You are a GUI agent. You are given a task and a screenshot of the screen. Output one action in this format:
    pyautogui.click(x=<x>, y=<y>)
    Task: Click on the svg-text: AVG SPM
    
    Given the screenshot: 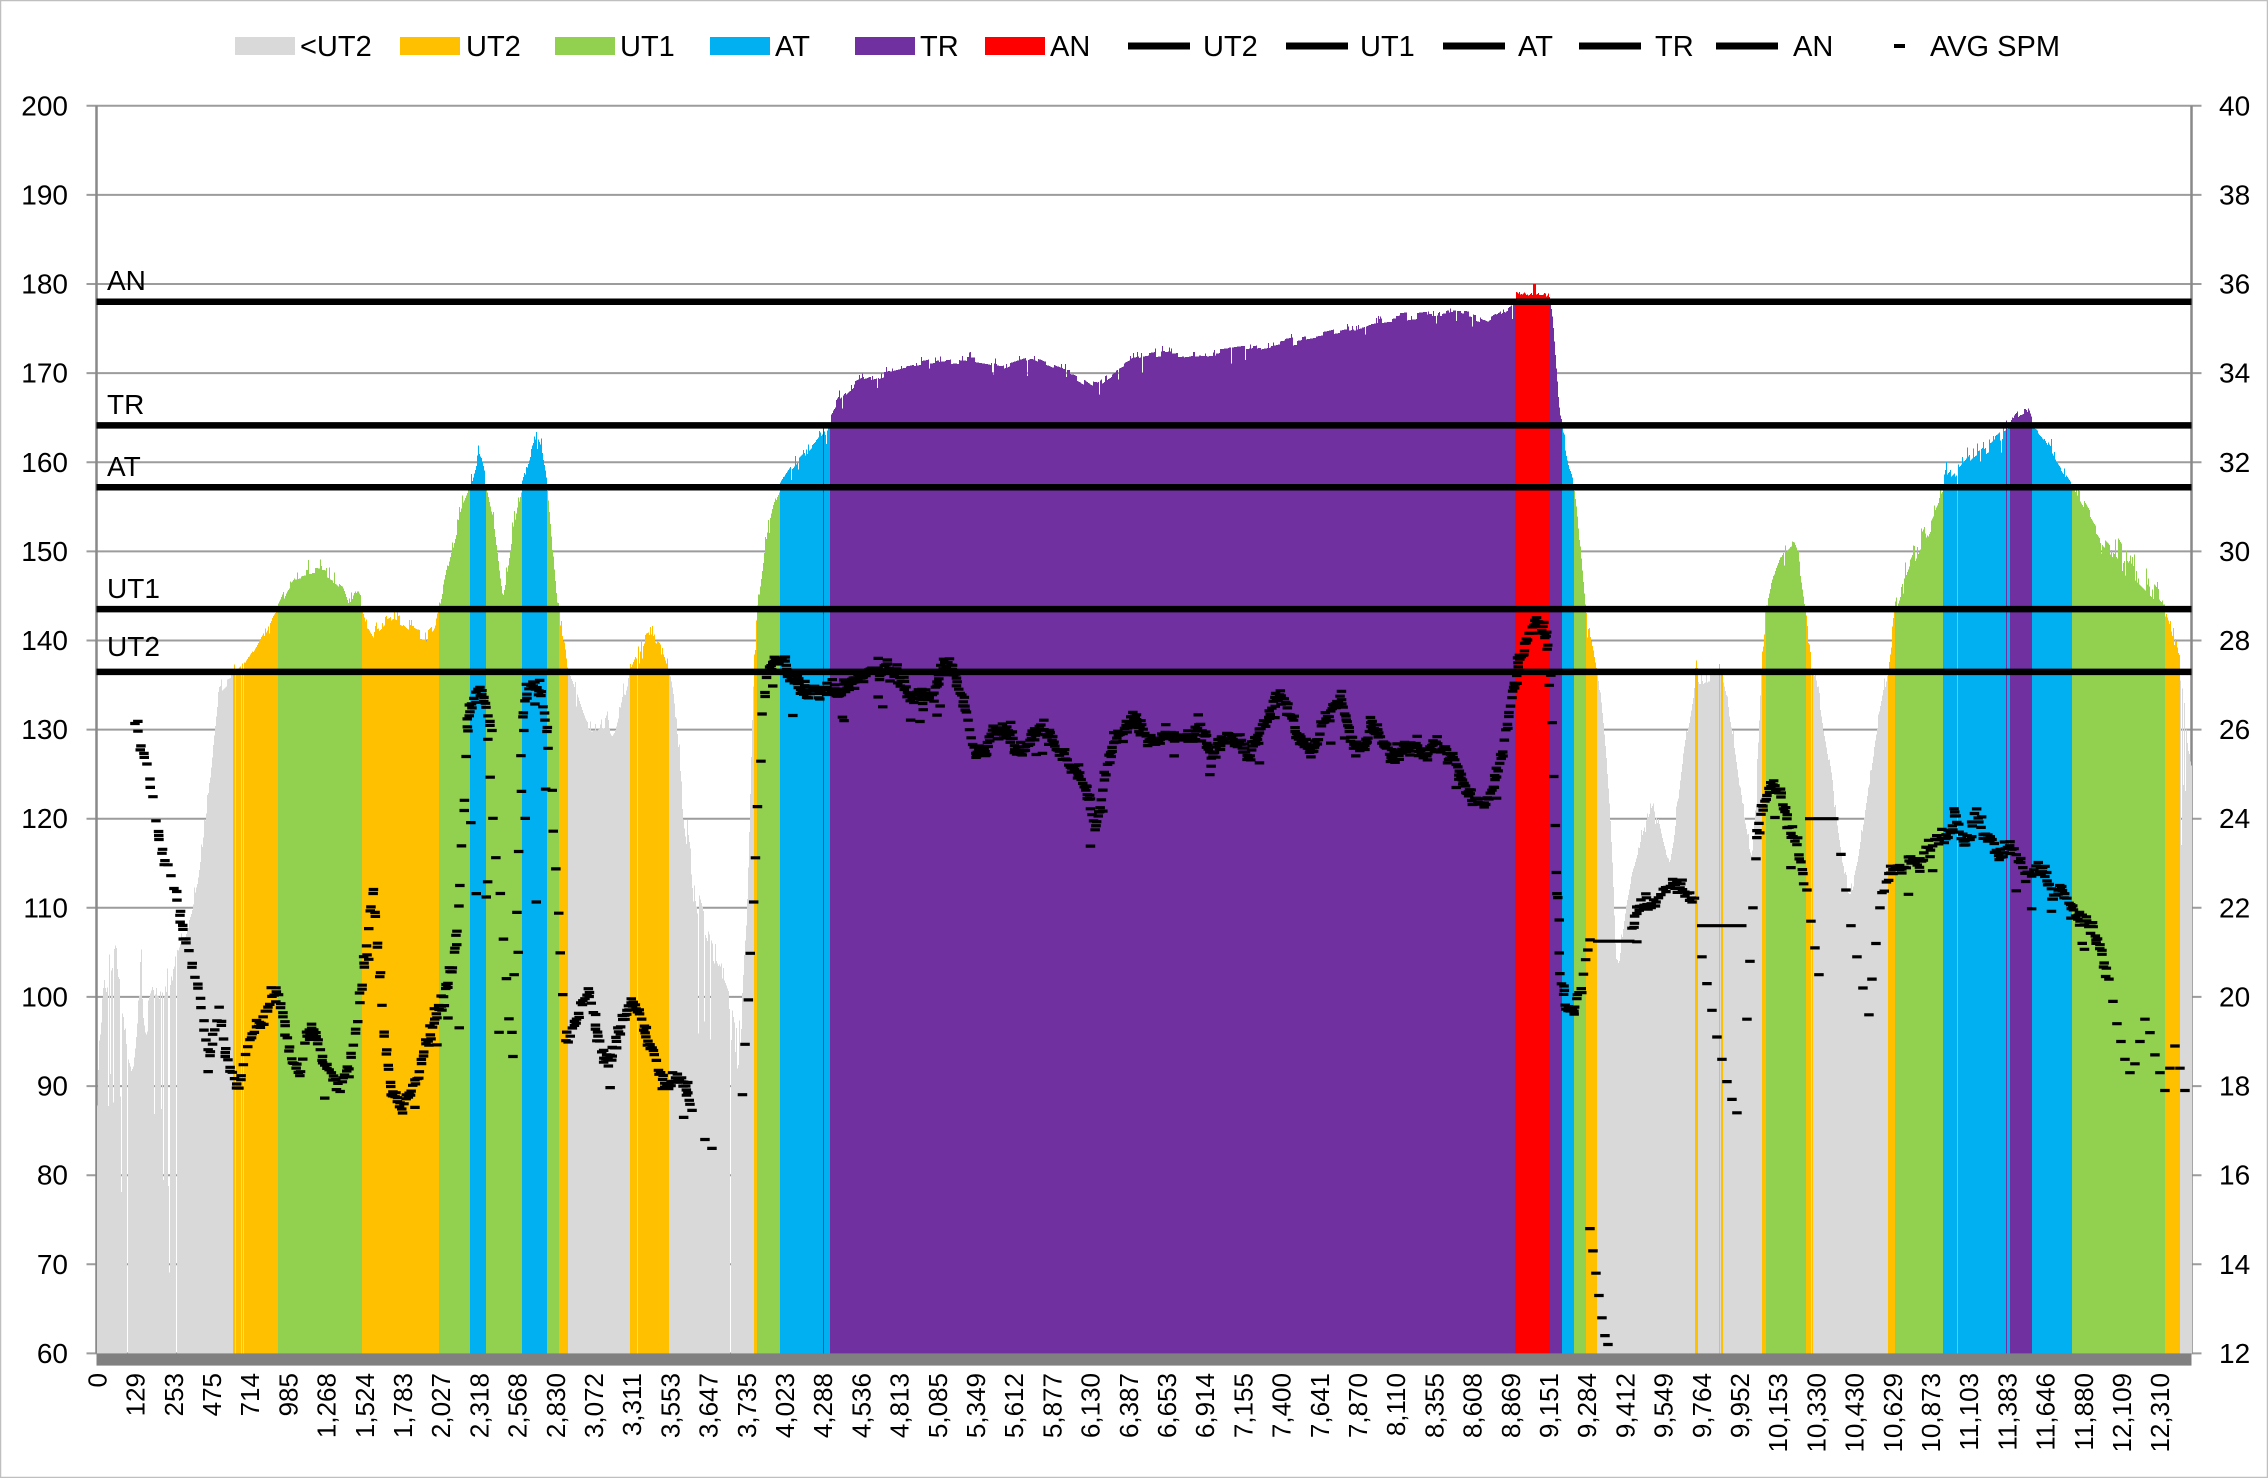 What is the action you would take?
    pyautogui.click(x=1995, y=47)
    